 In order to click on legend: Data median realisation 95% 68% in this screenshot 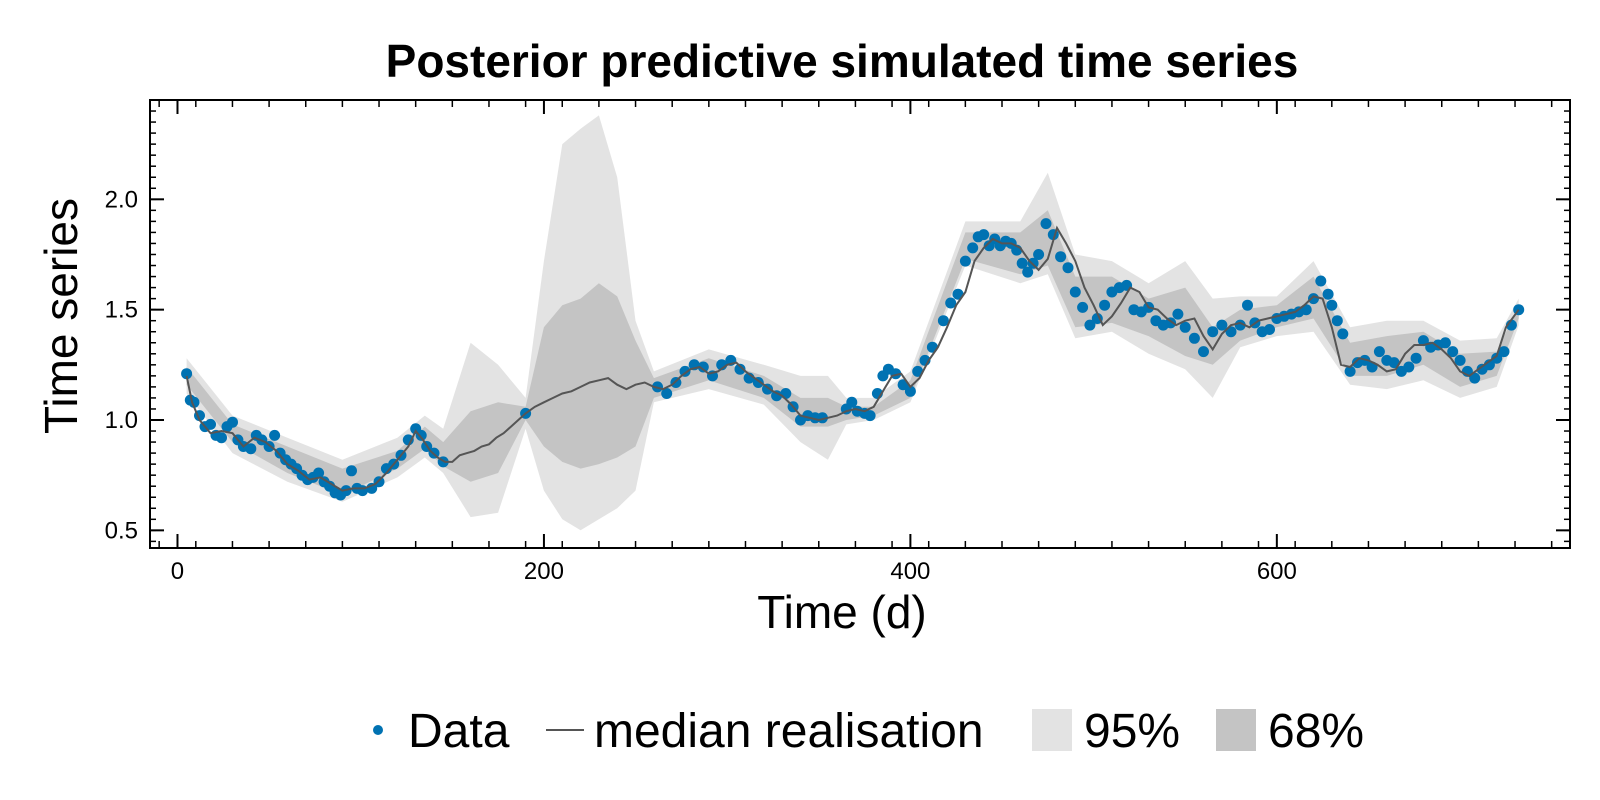, I will do `click(868, 731)`.